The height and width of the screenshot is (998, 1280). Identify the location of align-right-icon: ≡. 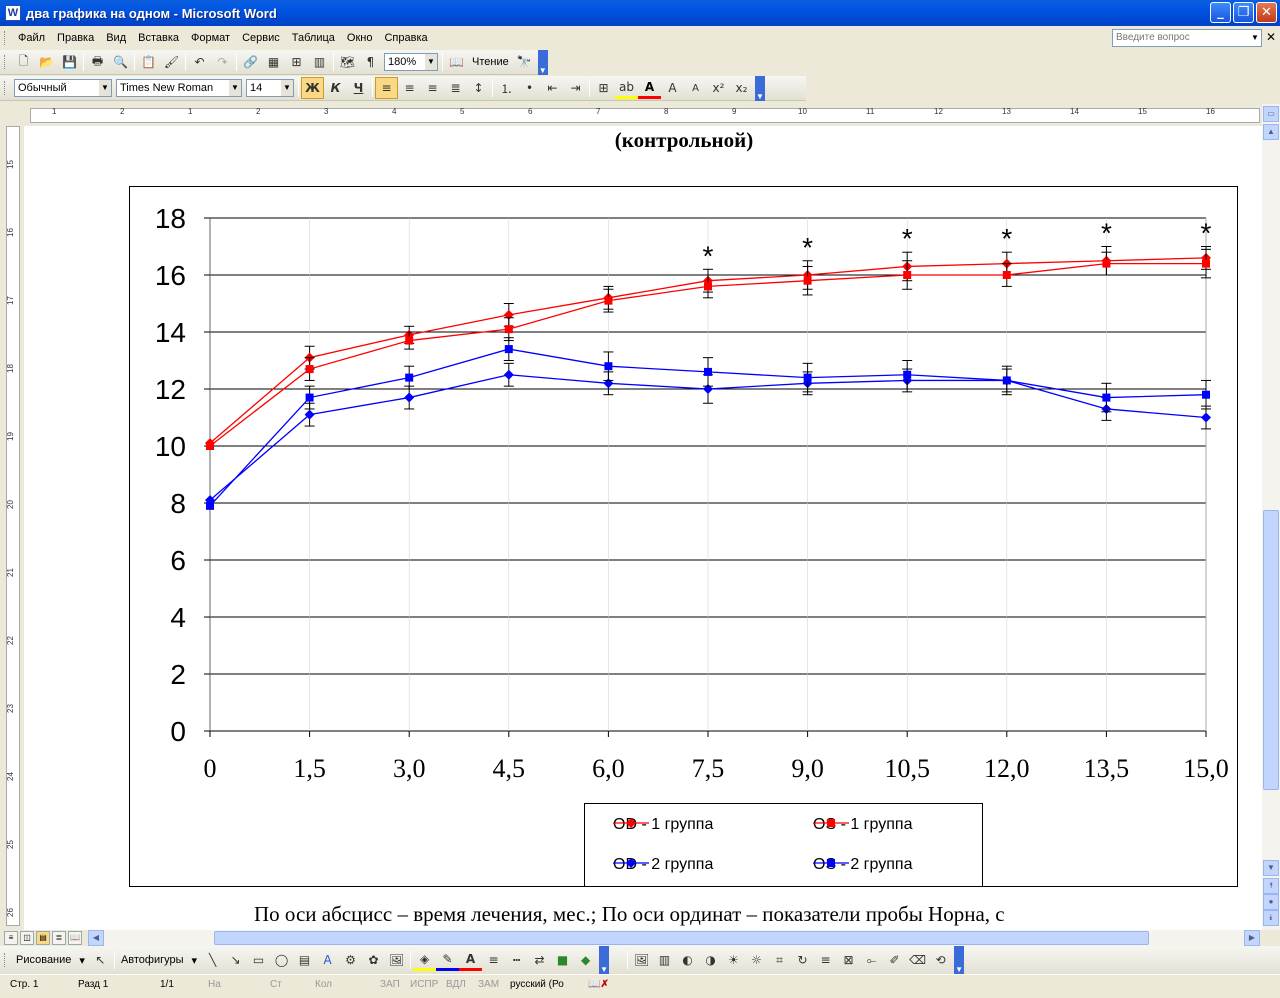
(432, 88).